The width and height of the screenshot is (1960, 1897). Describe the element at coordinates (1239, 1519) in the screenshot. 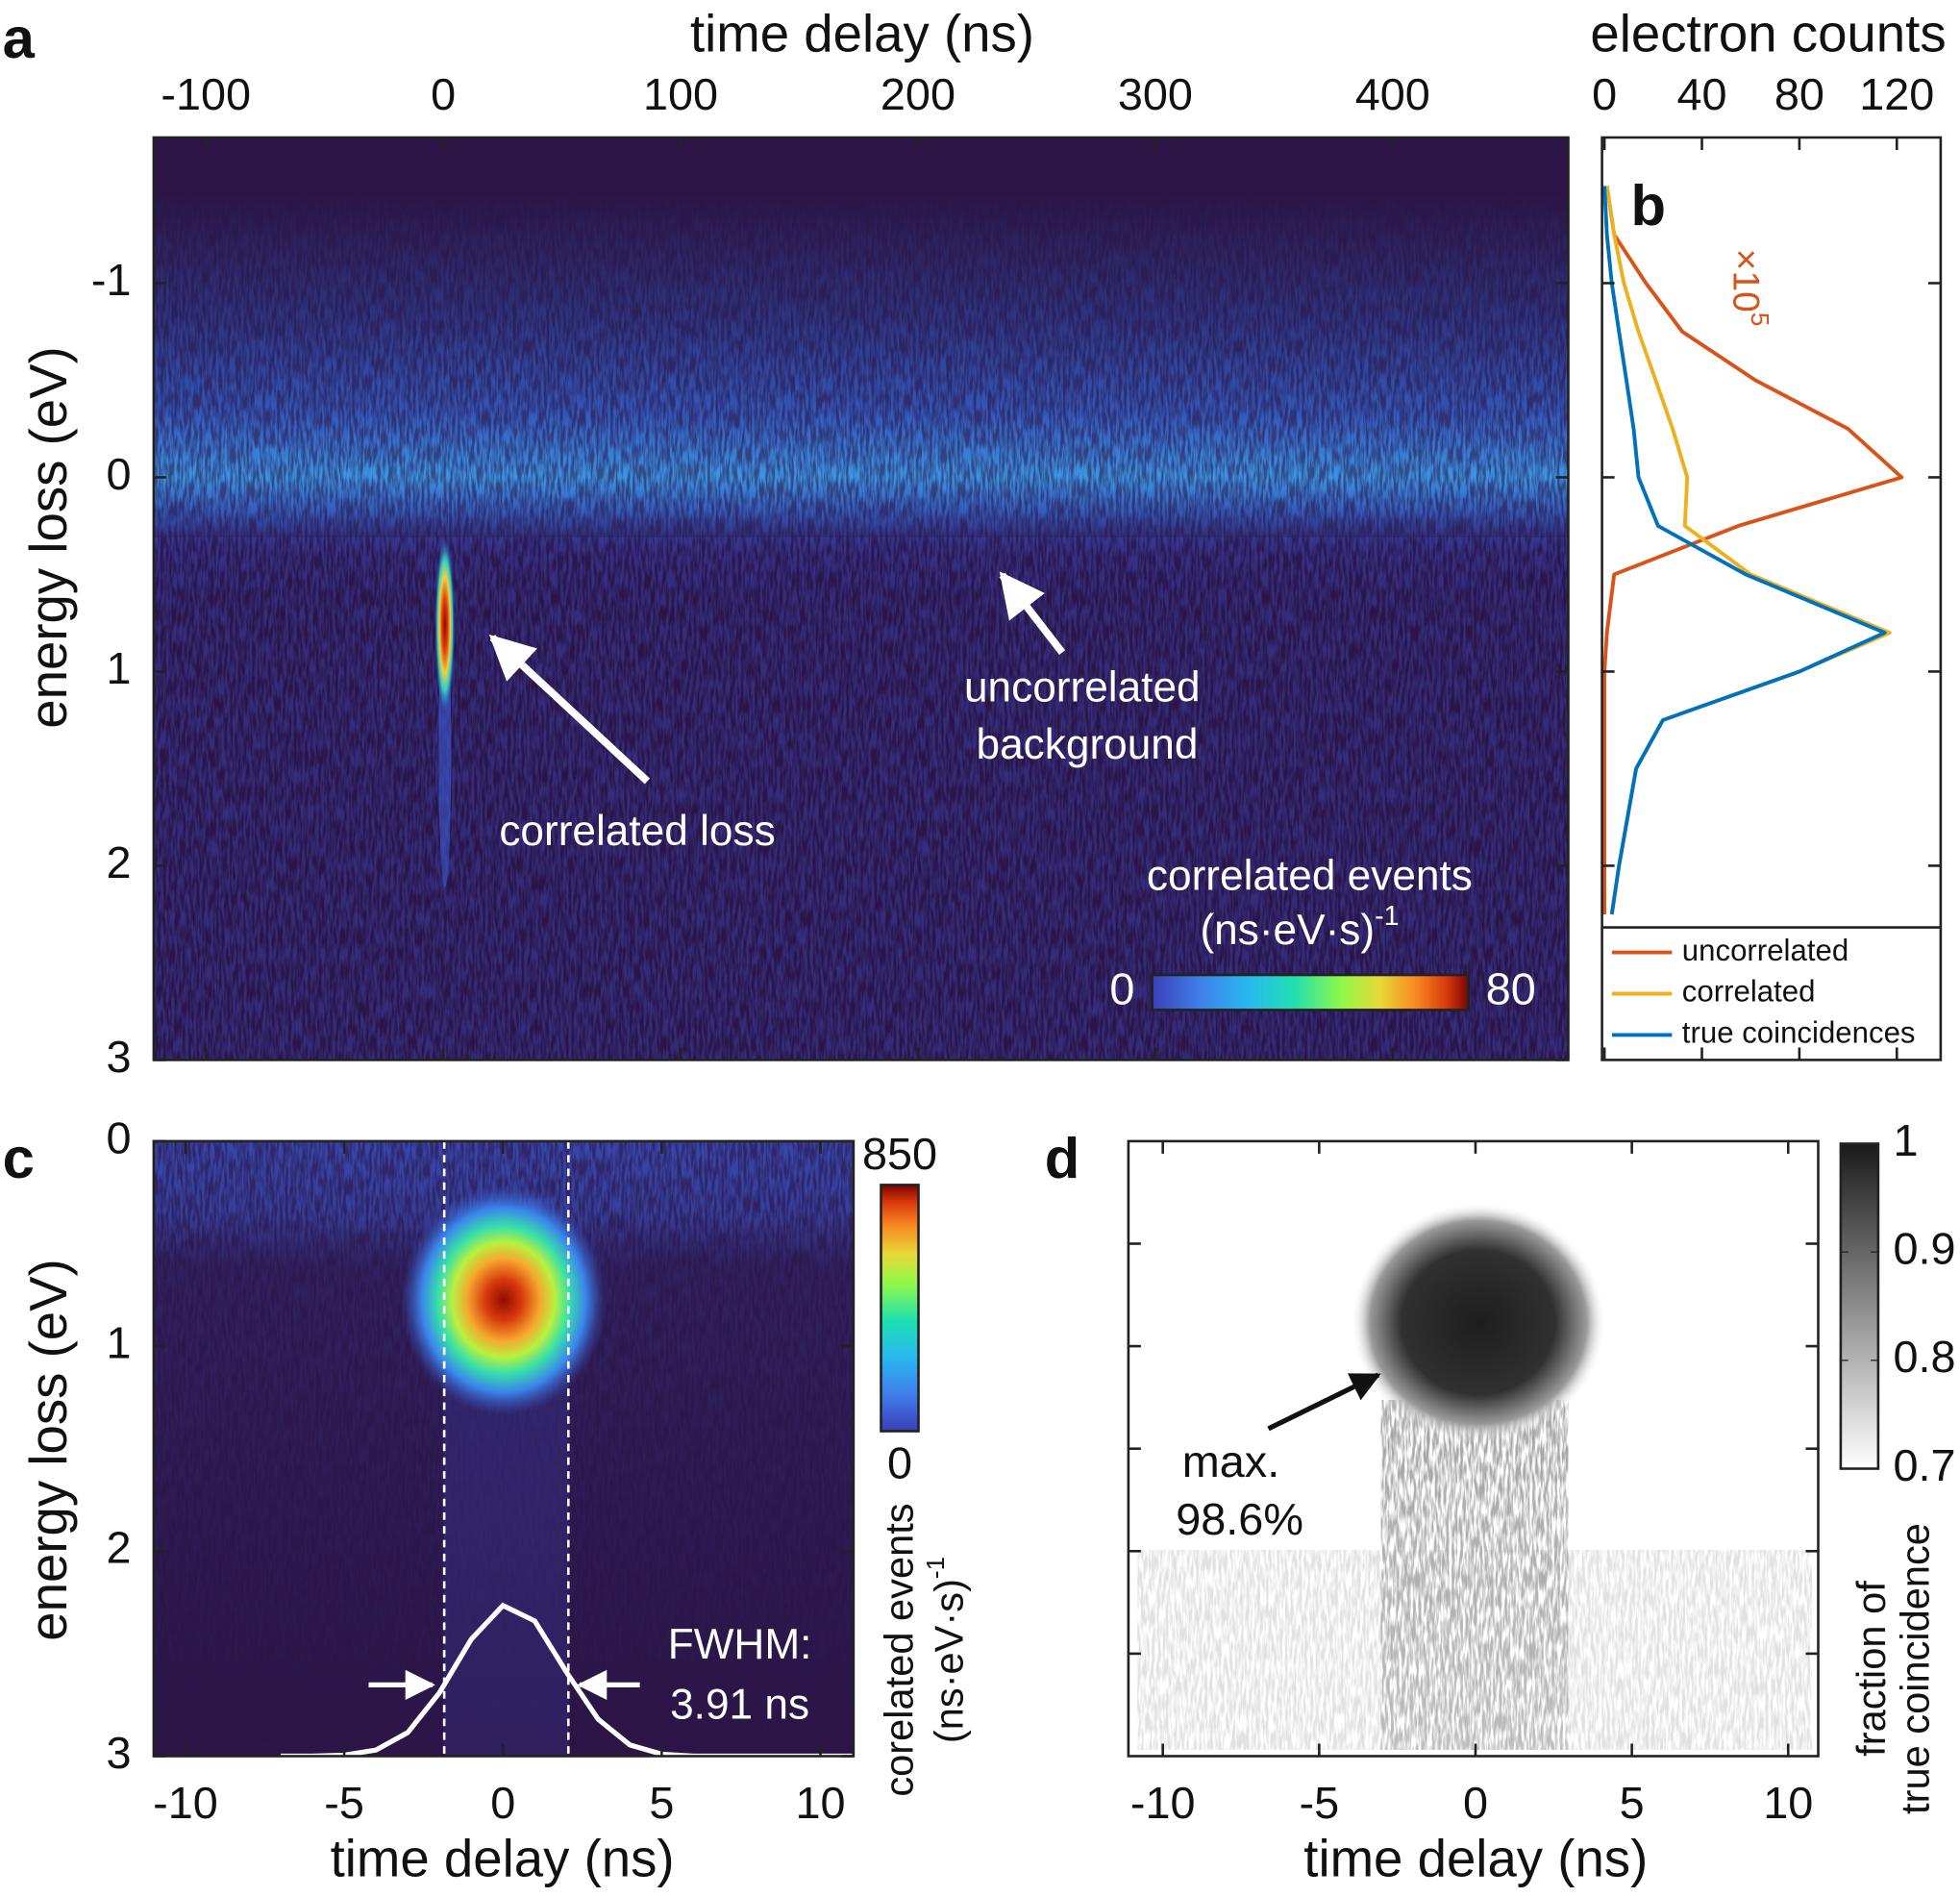

I see `annotation: 98.6%` at that location.